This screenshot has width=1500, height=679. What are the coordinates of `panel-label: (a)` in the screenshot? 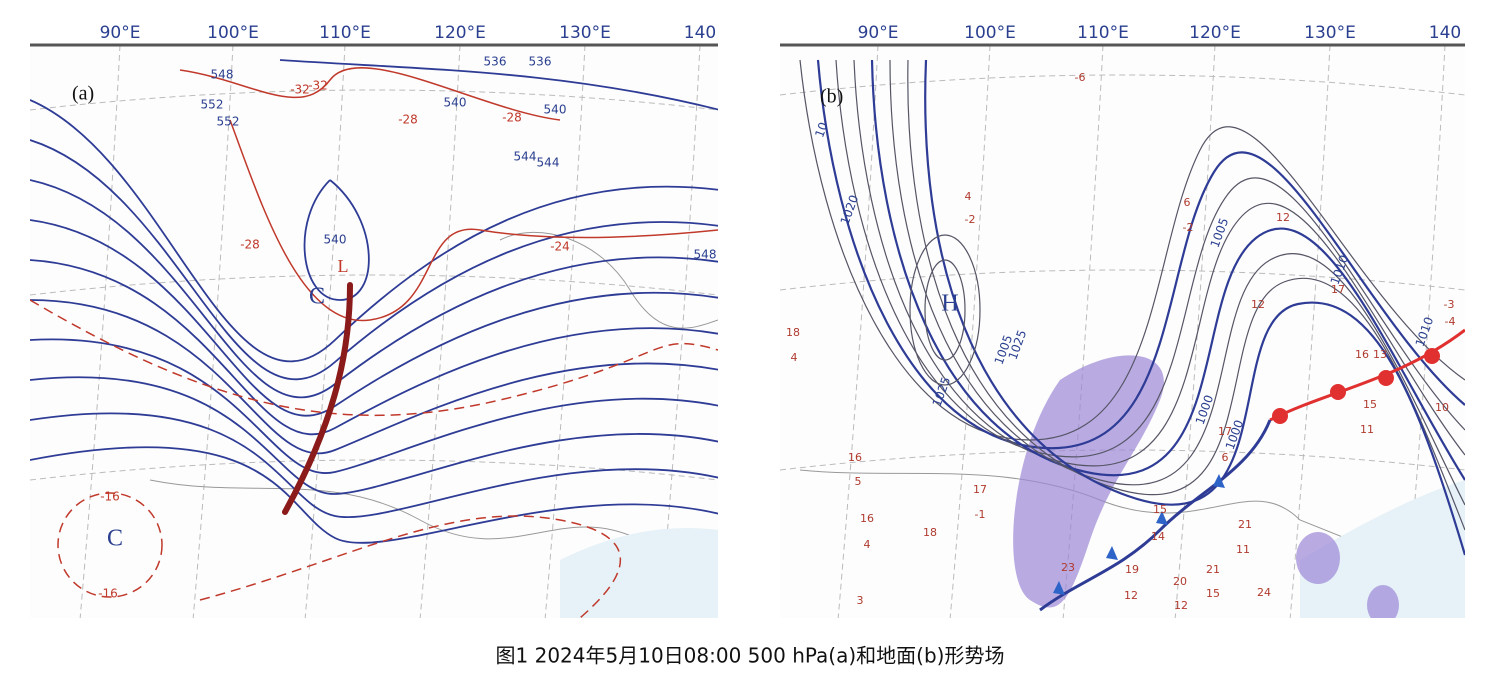 It's located at (83, 94).